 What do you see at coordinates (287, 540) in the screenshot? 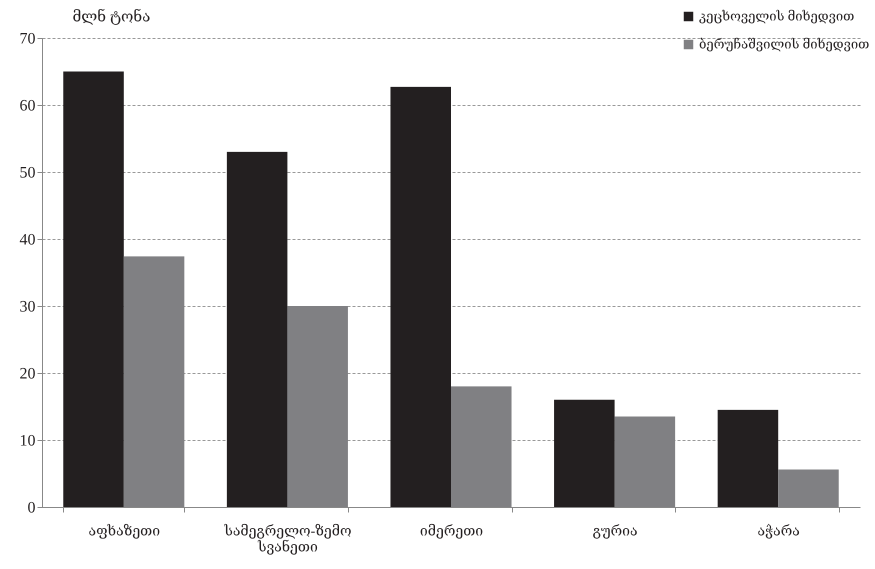
I see `x-tick-label: სამეგრელო-ზემო სვანეთი` at bounding box center [287, 540].